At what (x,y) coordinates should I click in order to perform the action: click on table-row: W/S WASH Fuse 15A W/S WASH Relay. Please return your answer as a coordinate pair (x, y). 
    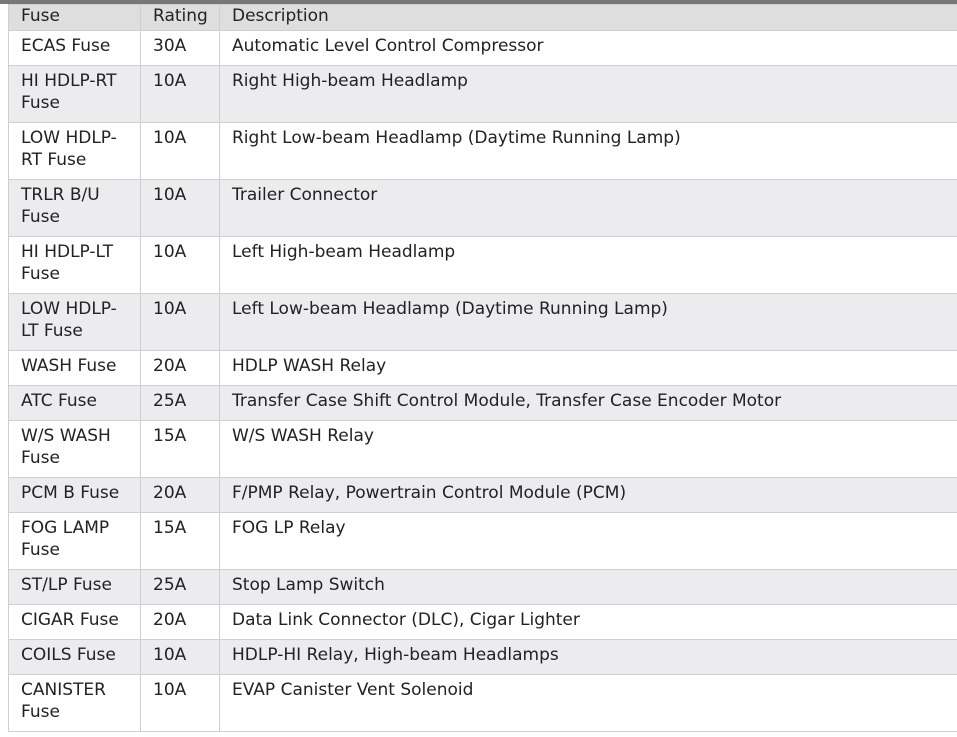
    Looking at the image, I should click on (482, 449).